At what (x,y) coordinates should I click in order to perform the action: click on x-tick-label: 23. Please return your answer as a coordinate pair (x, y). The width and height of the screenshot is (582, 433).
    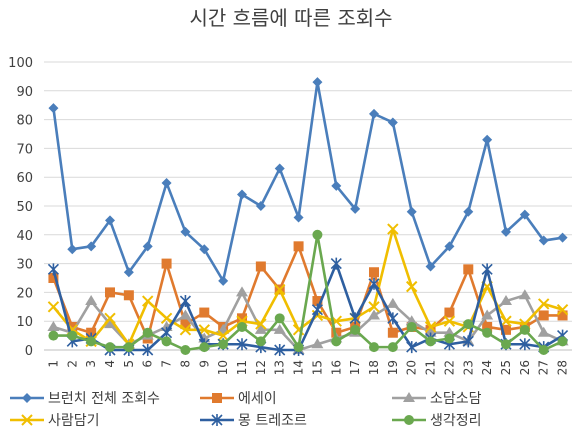
    Looking at the image, I should click on (468, 367).